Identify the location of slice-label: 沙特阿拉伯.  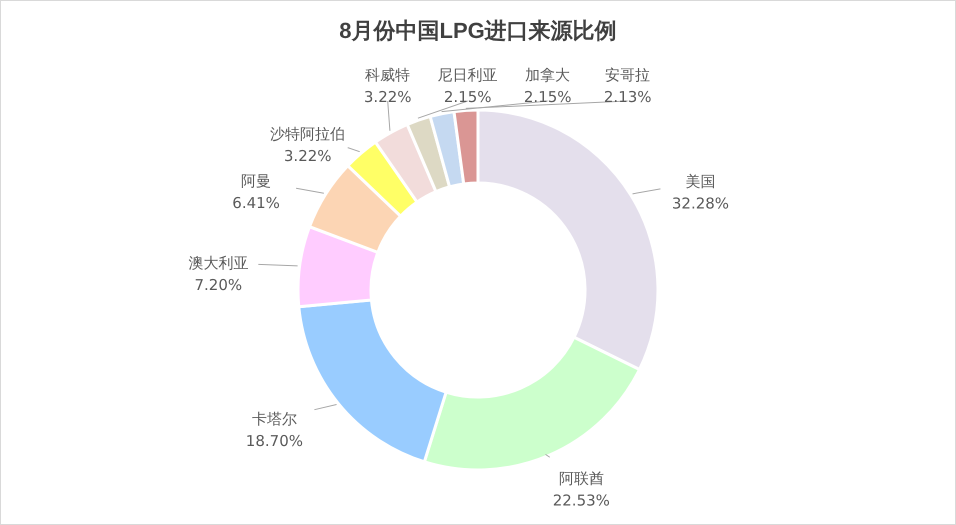
(308, 134).